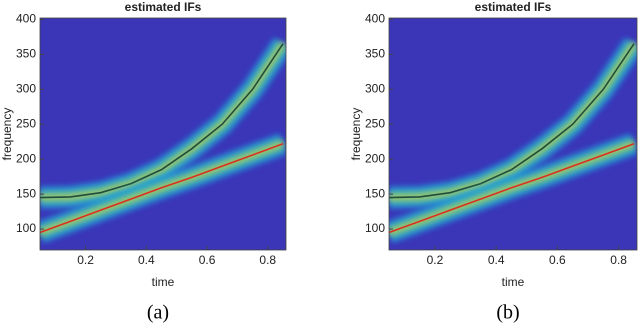  Describe the element at coordinates (158, 313) in the screenshot. I see `caption: (a)` at that location.